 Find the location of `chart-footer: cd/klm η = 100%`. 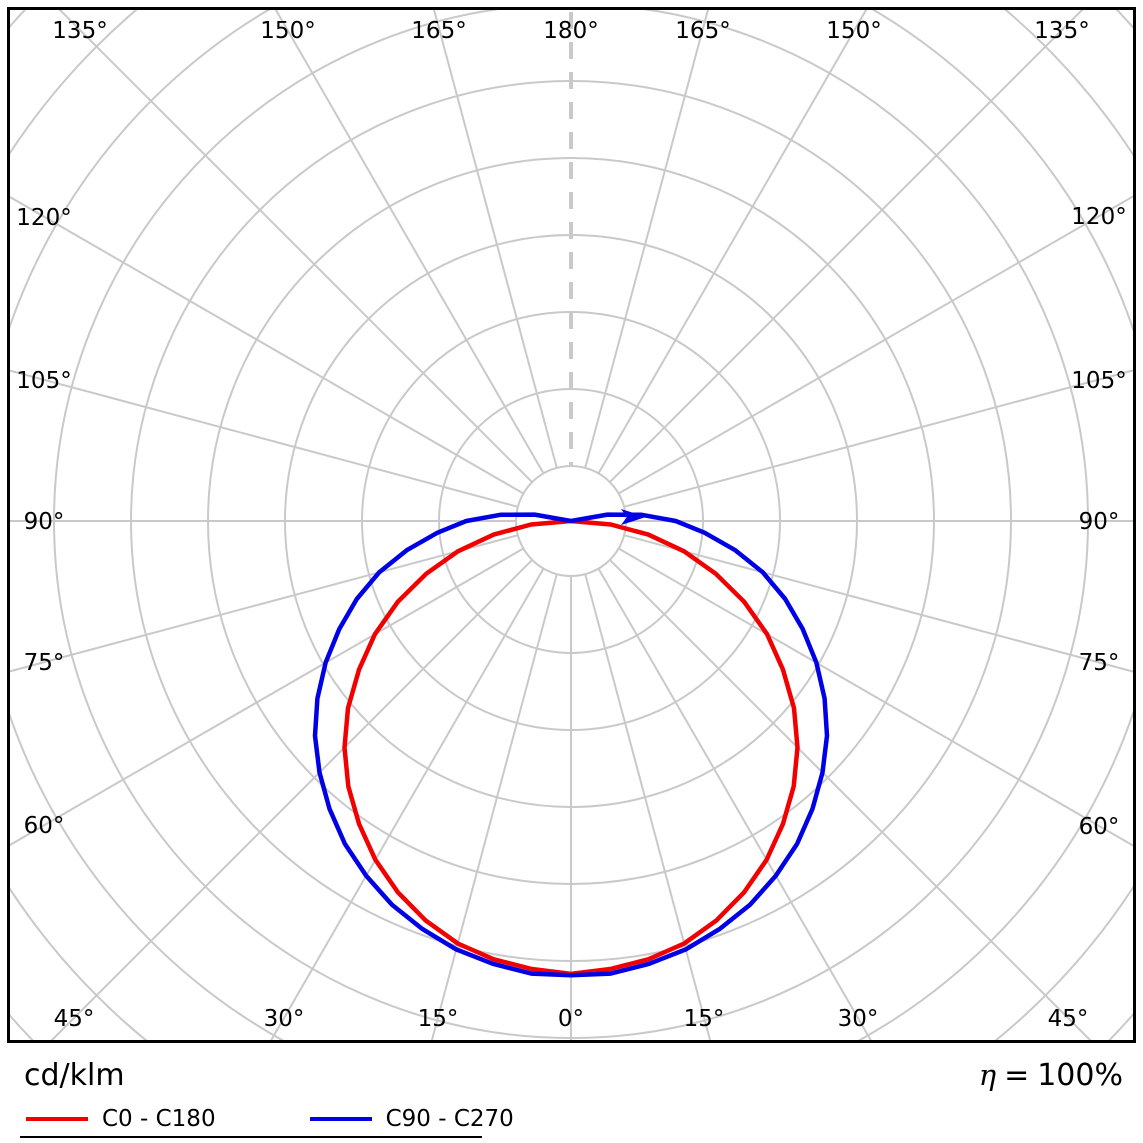

chart-footer: cd/klm η = 100% is located at coordinates (573, 1075).